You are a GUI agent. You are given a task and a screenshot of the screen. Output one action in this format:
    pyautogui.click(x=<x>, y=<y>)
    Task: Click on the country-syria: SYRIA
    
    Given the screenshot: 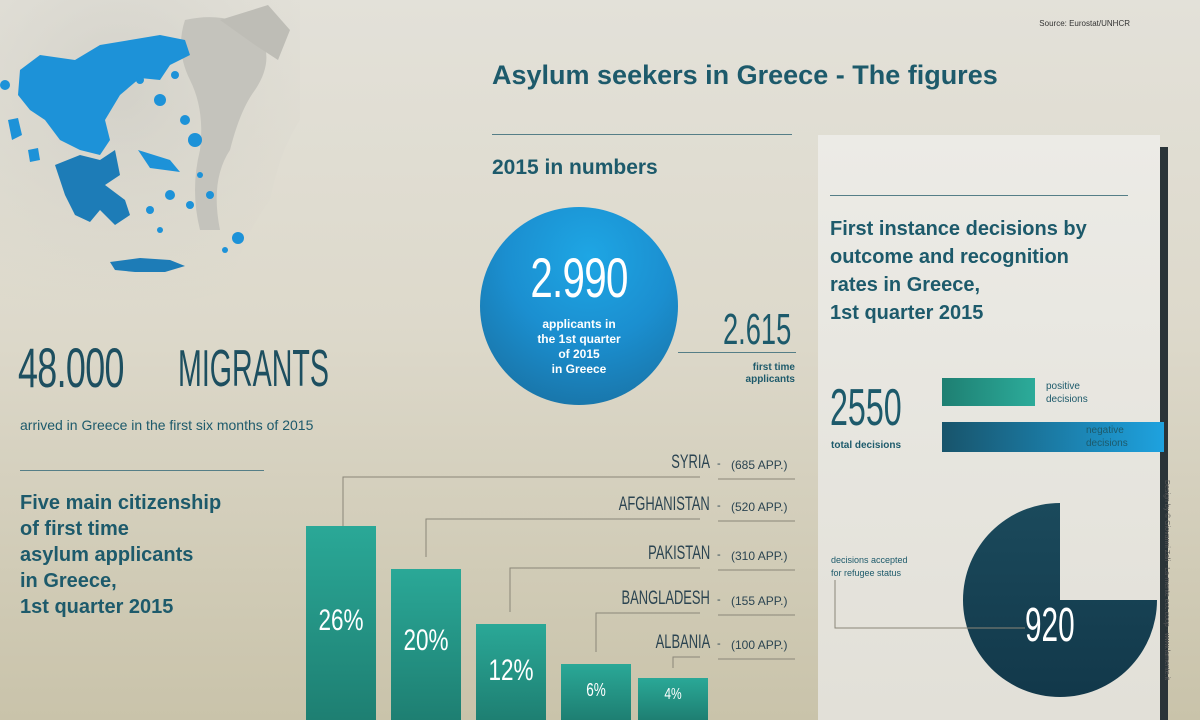 What is the action you would take?
    pyautogui.click(x=690, y=462)
    